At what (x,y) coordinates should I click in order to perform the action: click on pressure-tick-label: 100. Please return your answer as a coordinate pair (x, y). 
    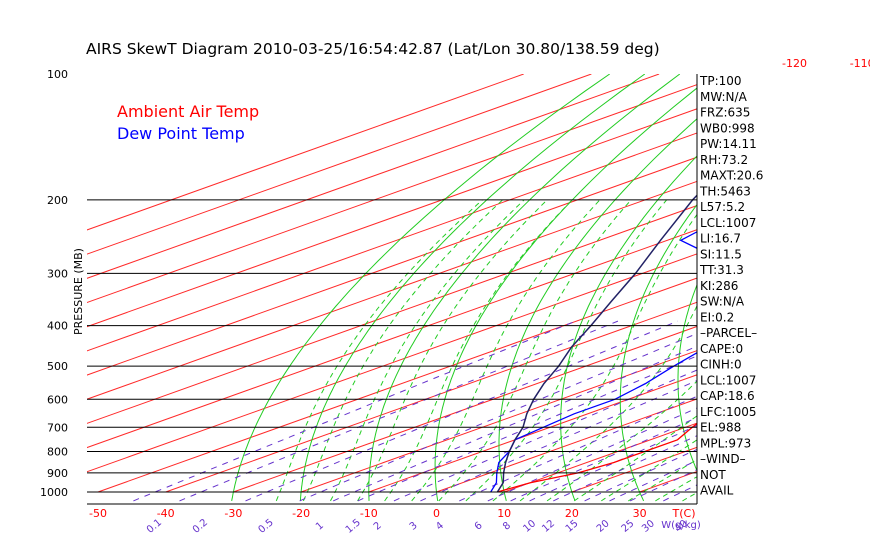
    Looking at the image, I should click on (57, 74).